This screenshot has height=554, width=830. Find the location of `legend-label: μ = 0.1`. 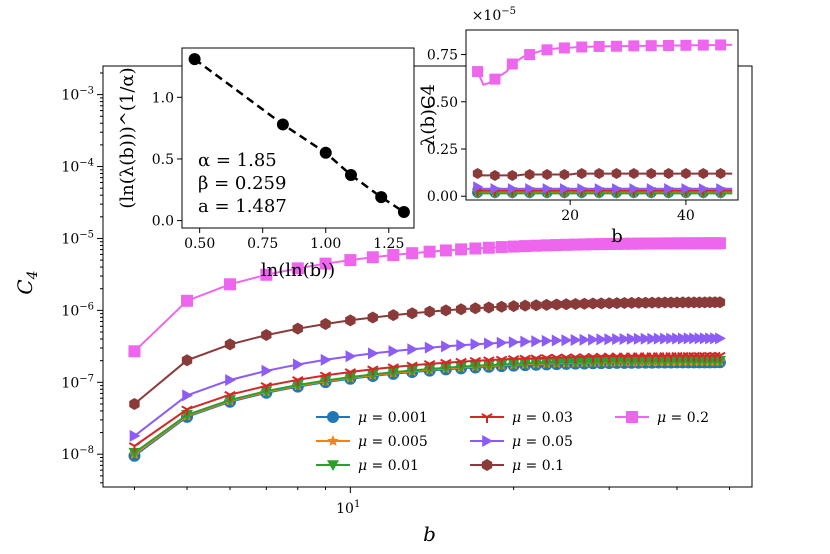

legend-label: μ = 0.1 is located at coordinates (538, 466).